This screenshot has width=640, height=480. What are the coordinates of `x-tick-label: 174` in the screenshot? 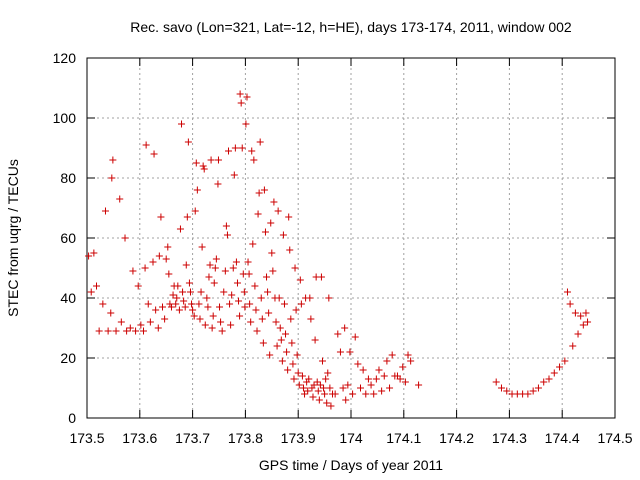 It's located at (351, 438).